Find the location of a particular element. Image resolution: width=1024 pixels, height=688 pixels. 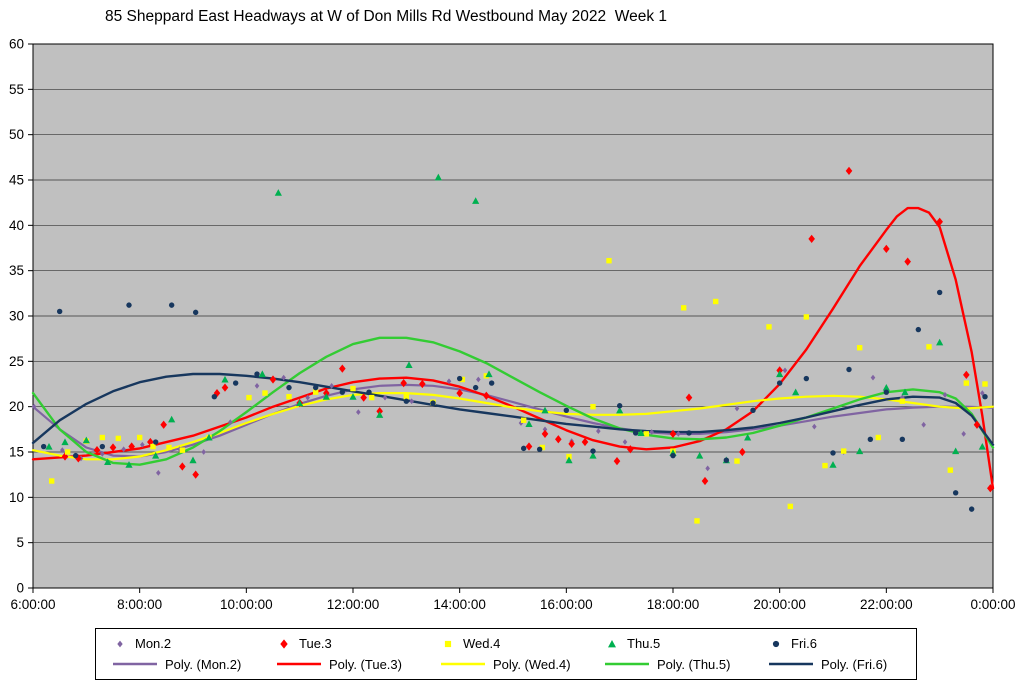

legend-item-poly.-tue.3-: Poly. (Tue.3) is located at coordinates (342, 664).